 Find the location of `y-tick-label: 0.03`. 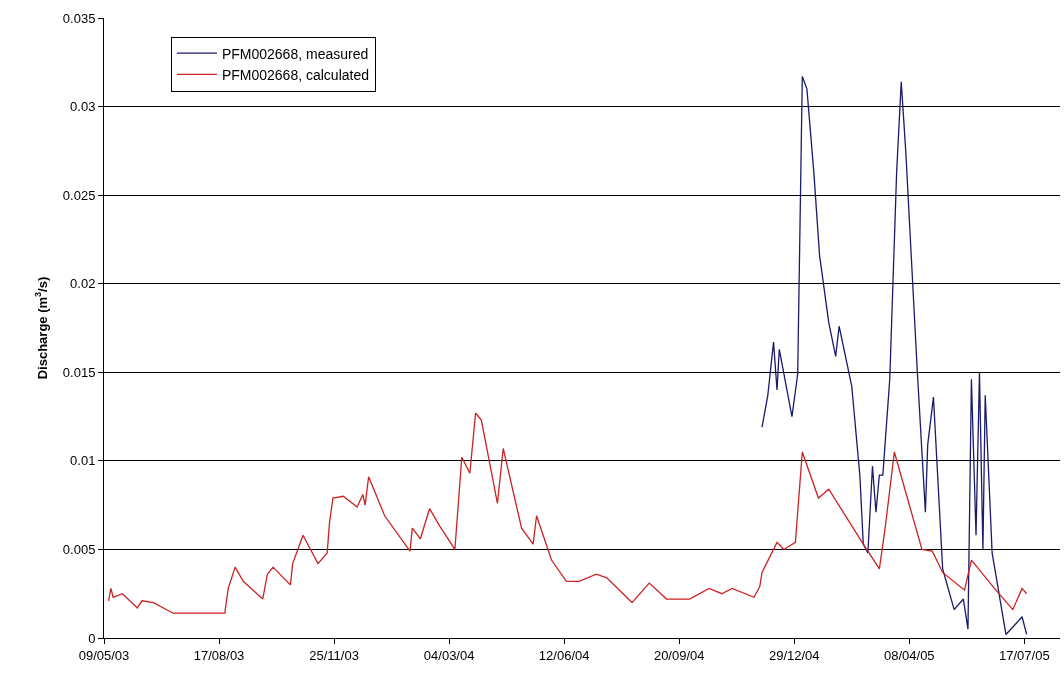

y-tick-label: 0.03 is located at coordinates (83, 107).